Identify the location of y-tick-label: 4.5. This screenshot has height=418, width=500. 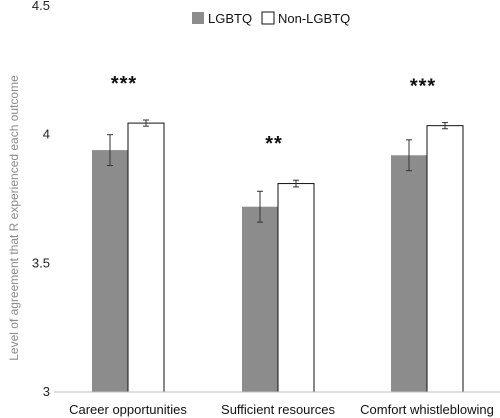
(41, 6).